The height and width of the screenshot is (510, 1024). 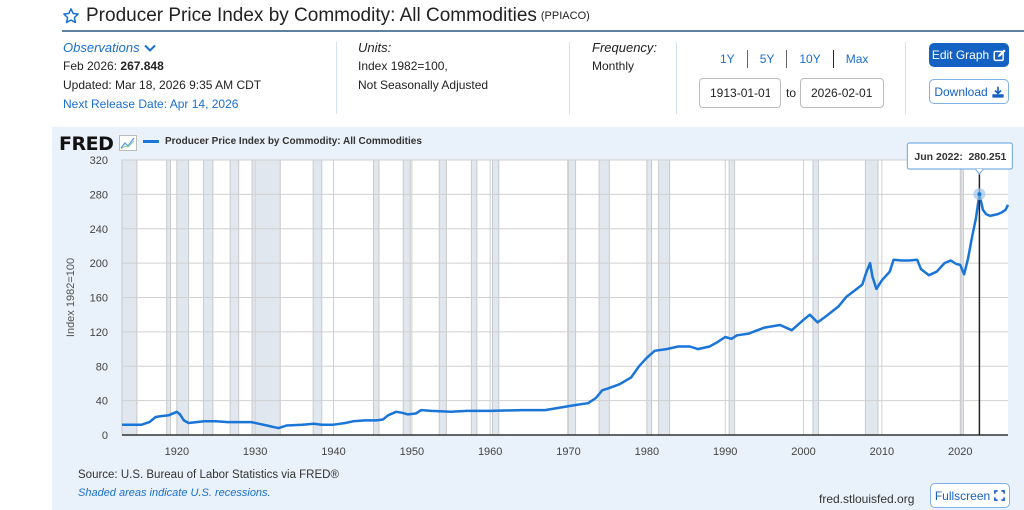 What do you see at coordinates (99, 161) in the screenshot?
I see `y-tick-label: 320` at bounding box center [99, 161].